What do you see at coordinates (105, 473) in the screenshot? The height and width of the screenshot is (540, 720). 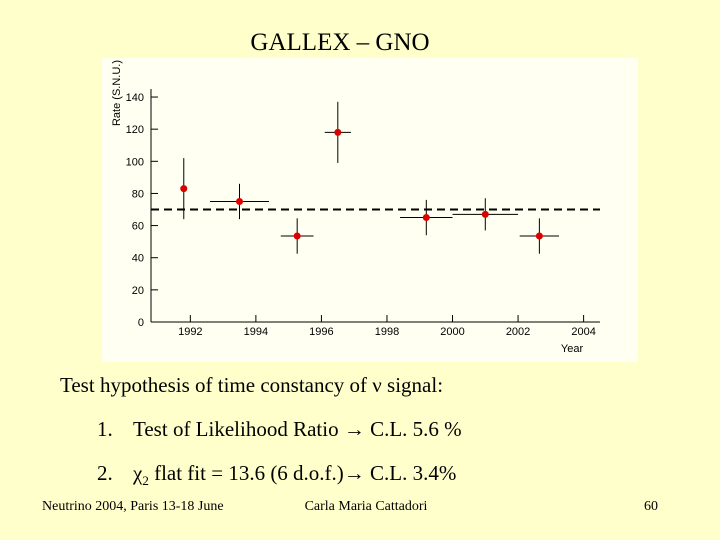 I see `item-number: 2.` at bounding box center [105, 473].